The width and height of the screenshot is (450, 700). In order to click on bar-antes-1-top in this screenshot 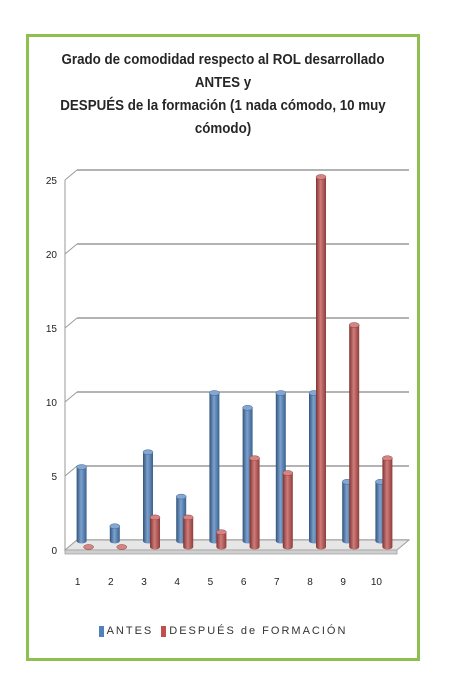, I will do `click(81, 467)`.